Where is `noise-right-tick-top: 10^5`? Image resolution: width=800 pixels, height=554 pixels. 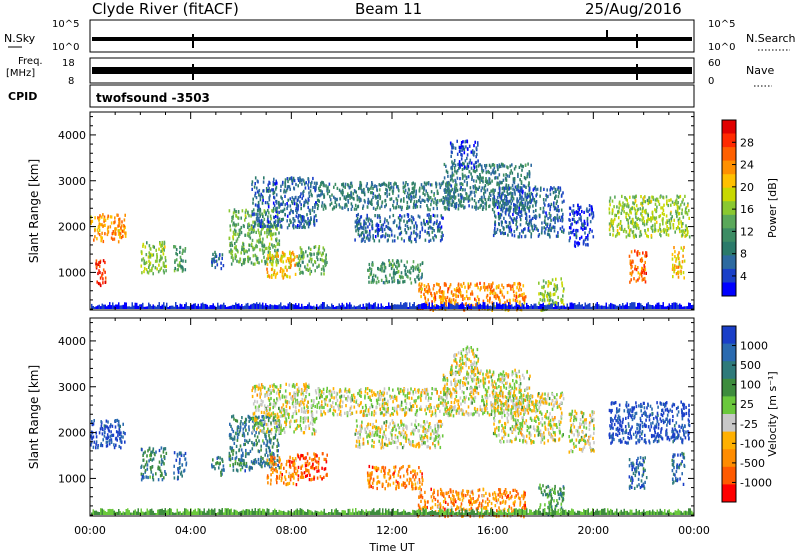 noise-right-tick-top: 10^5 is located at coordinates (721, 24).